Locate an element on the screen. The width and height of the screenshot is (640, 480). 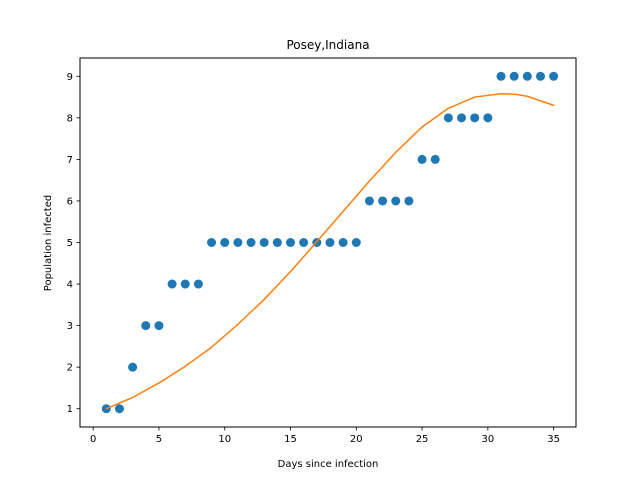
chart-title: Posey,Indiana is located at coordinates (327, 45).